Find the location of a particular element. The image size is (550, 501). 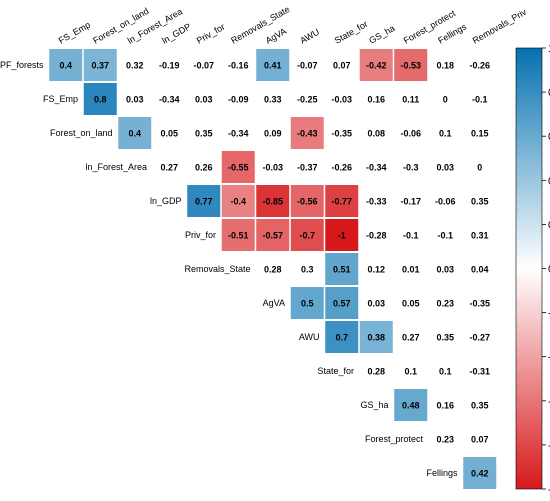

cell-value: 0.5 is located at coordinates (307, 304).